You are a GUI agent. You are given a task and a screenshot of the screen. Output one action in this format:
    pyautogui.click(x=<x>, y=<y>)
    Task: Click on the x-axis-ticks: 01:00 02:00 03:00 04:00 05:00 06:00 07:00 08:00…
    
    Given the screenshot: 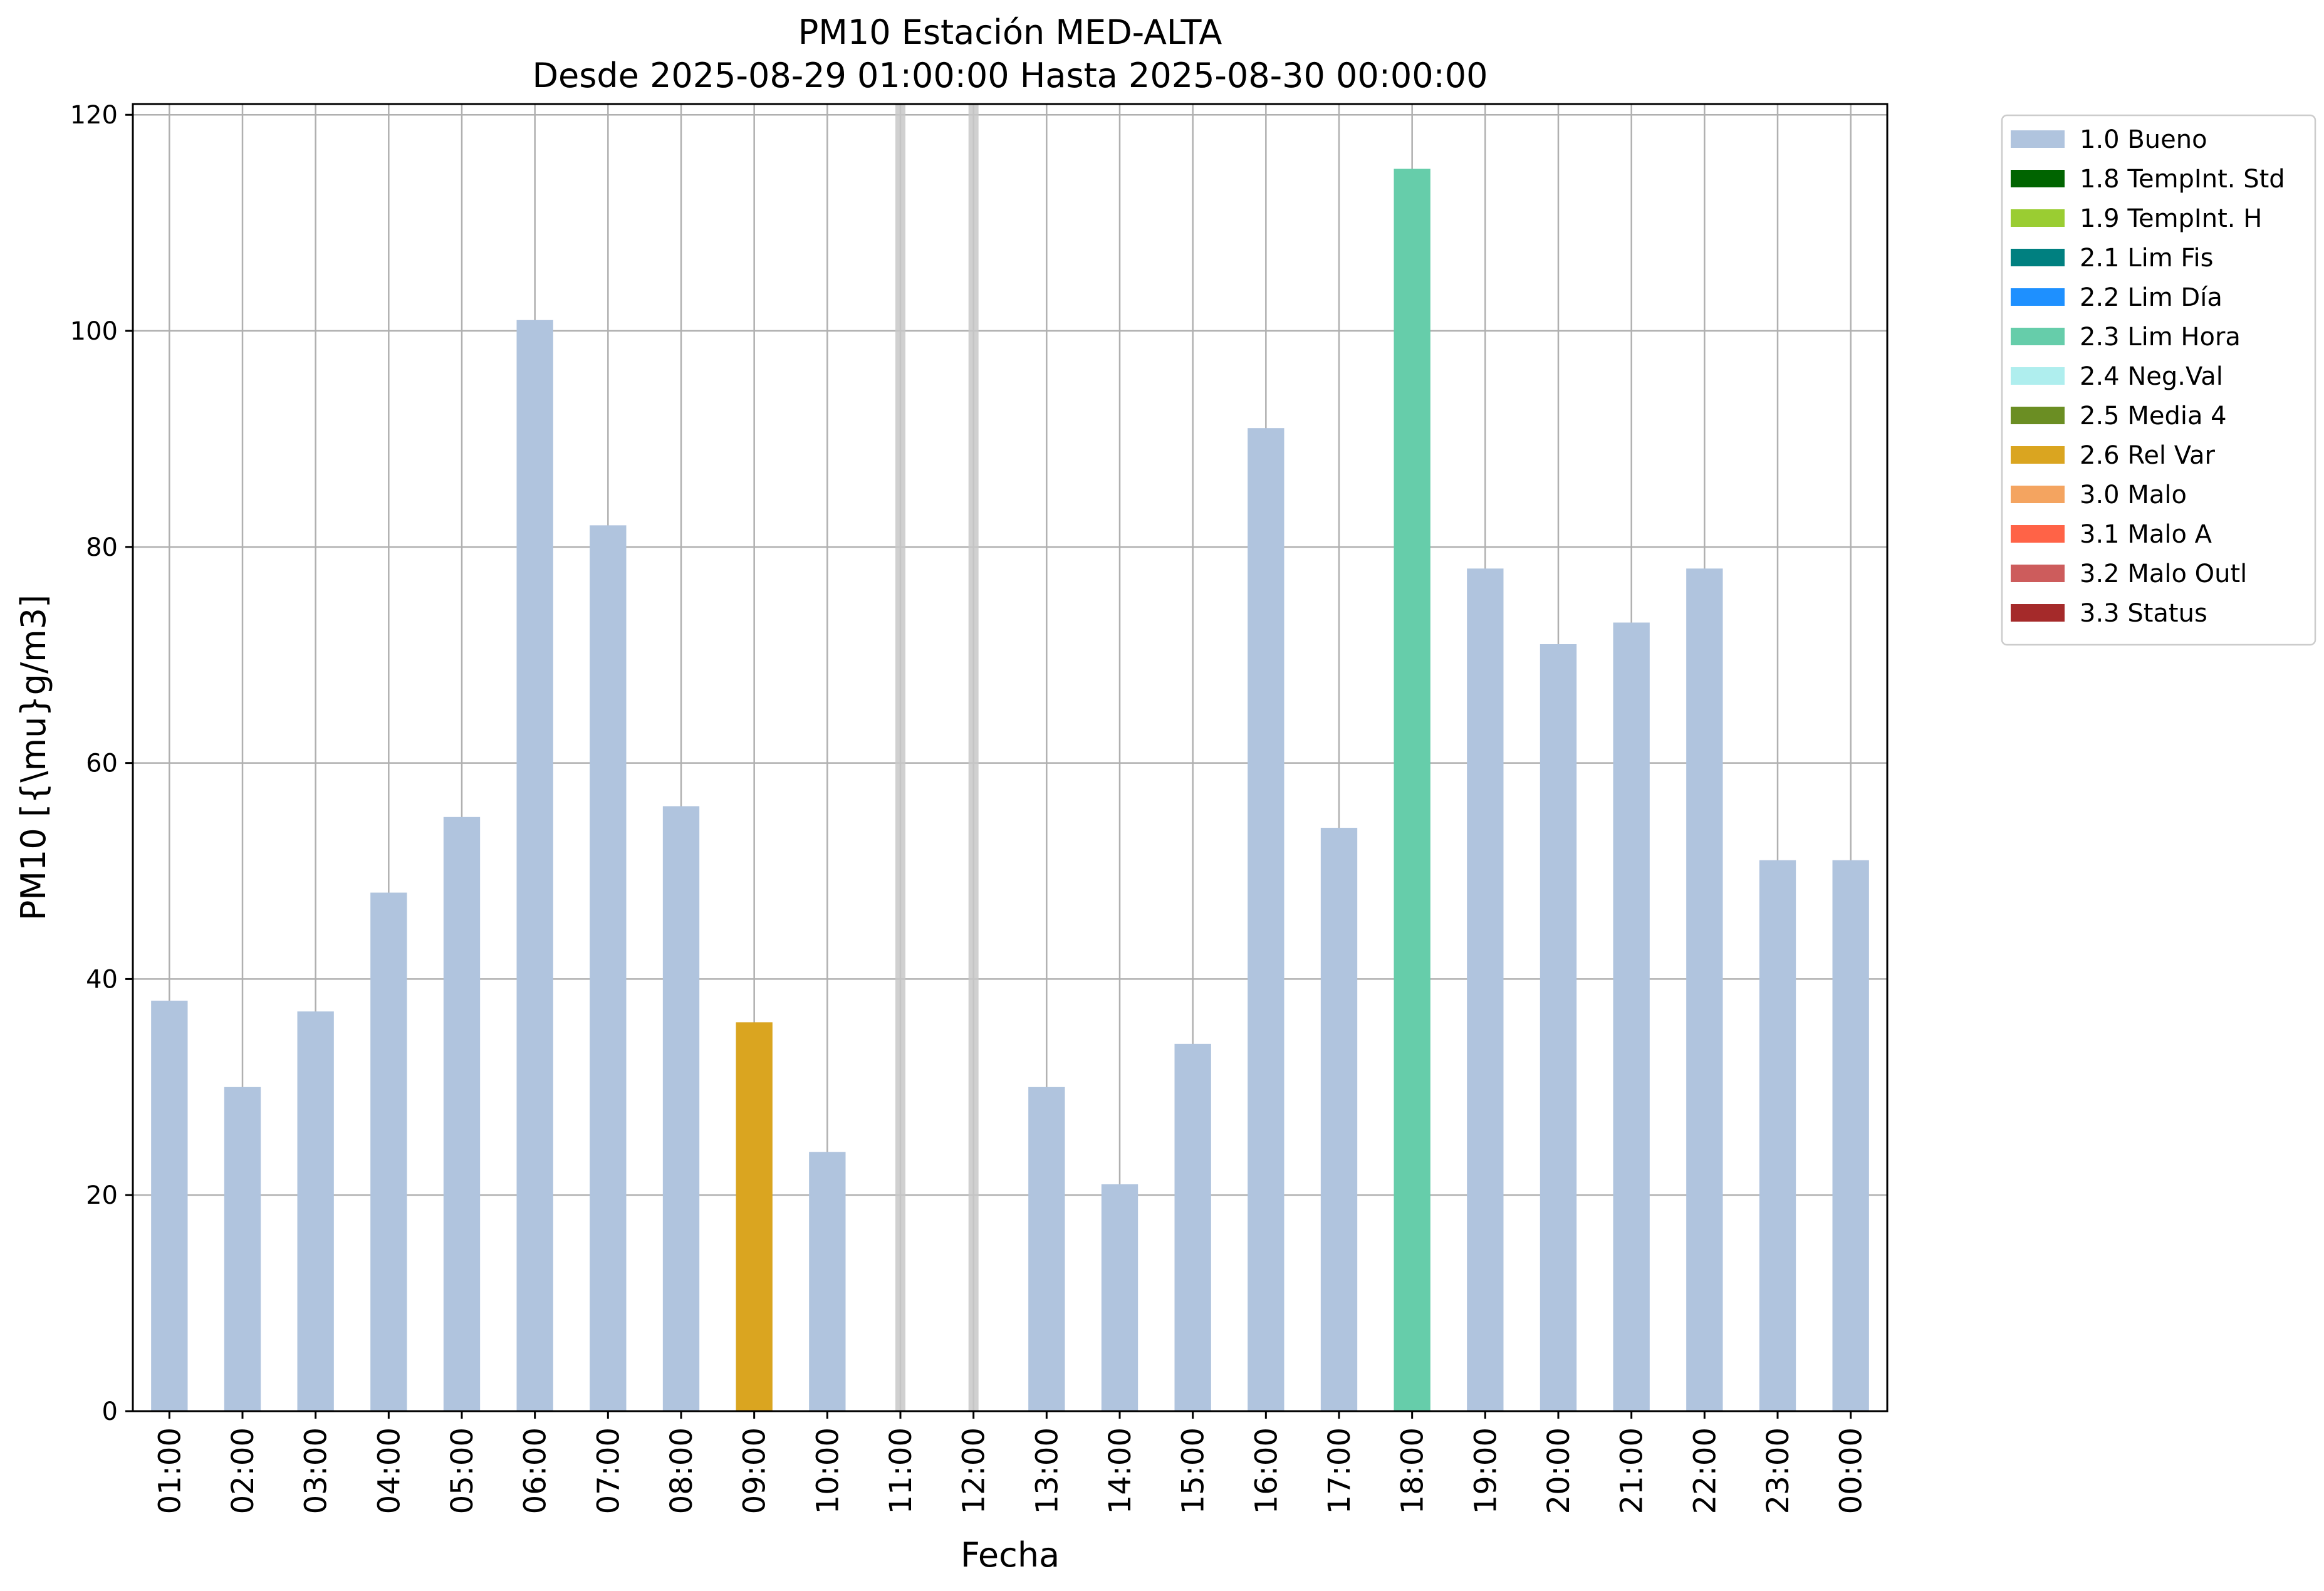 What is the action you would take?
    pyautogui.click(x=1010, y=1462)
    